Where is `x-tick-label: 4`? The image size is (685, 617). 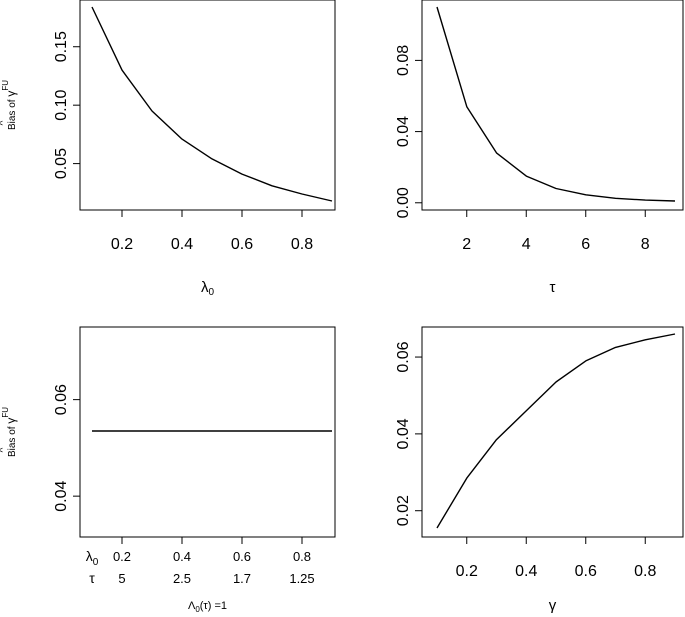
x-tick-label: 4 is located at coordinates (526, 244).